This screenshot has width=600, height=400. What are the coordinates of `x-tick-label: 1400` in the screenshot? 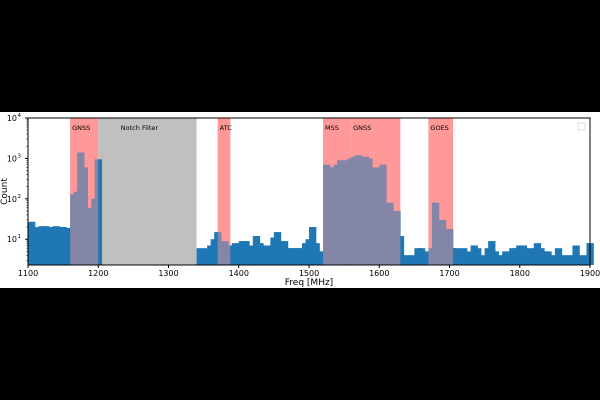 It's located at (239, 273).